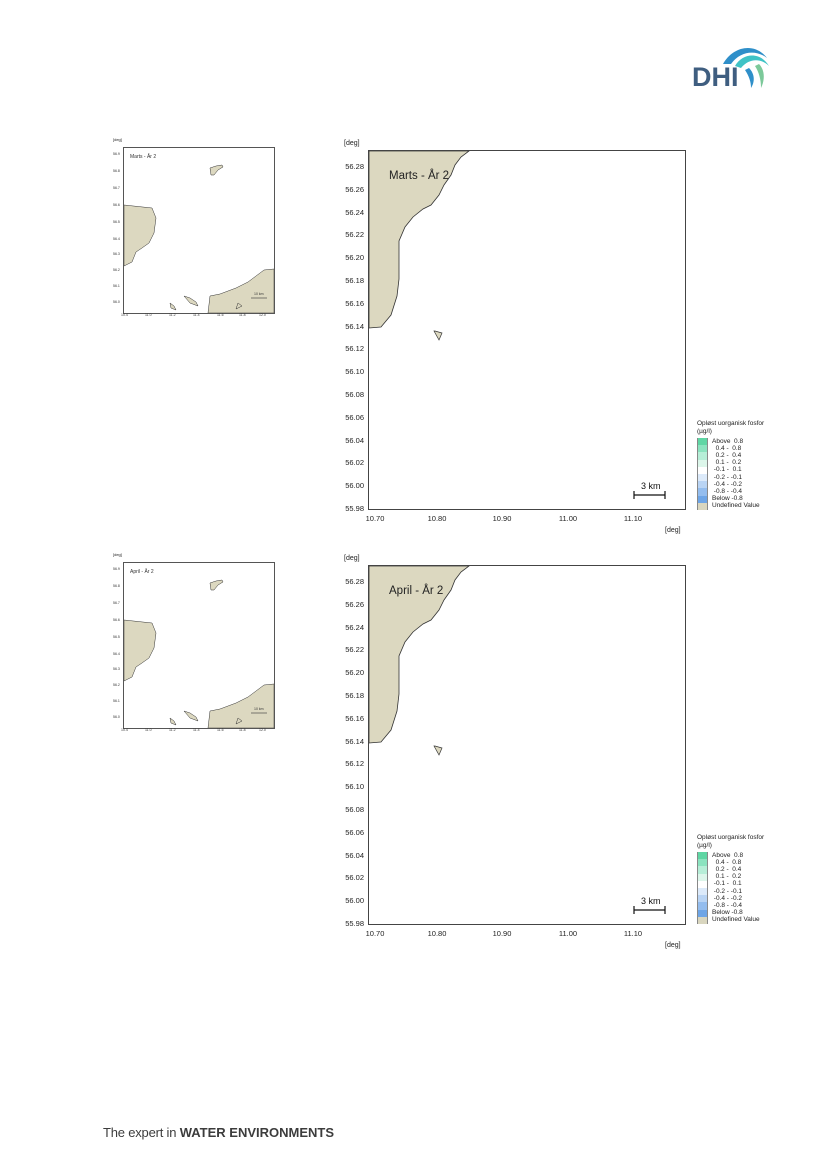 The width and height of the screenshot is (827, 1169). What do you see at coordinates (742, 856) in the screenshot?
I see `legend-item: Above 0.8` at bounding box center [742, 856].